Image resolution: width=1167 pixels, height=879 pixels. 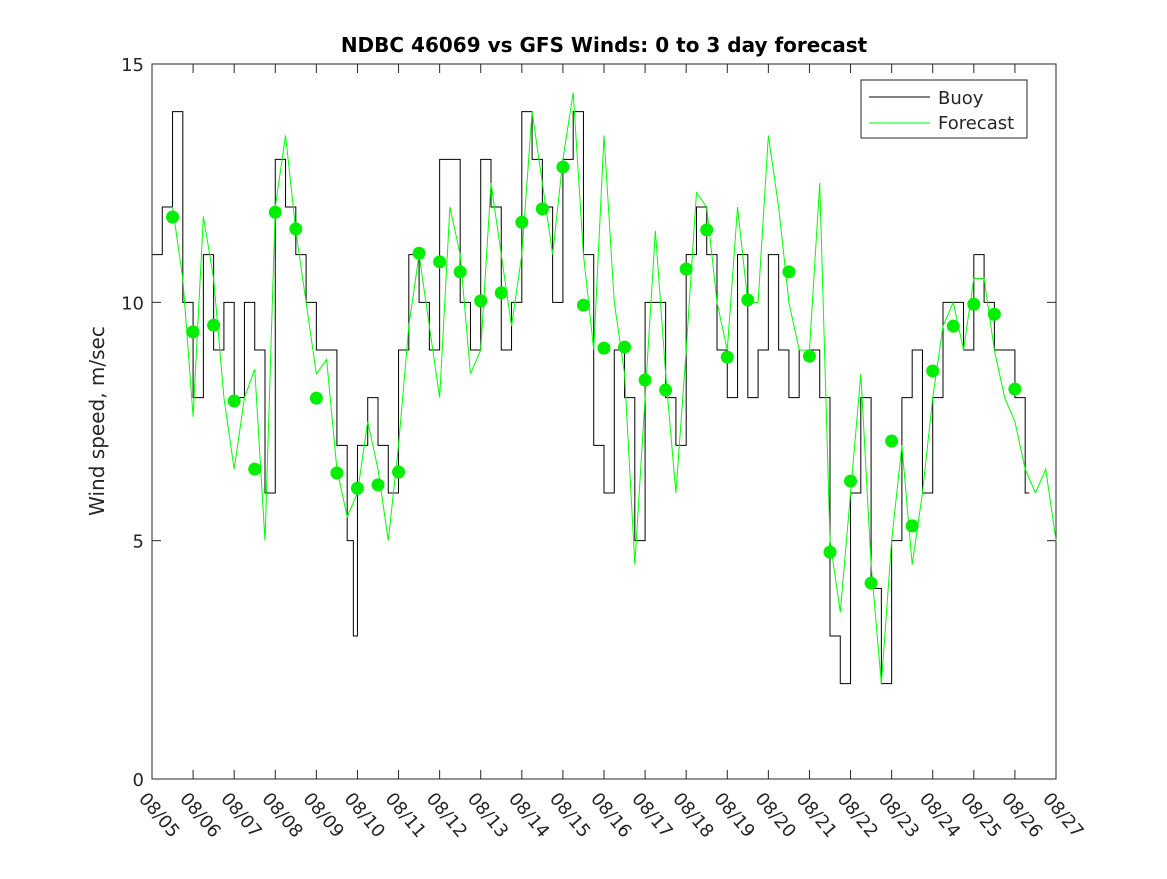 I want to click on legend-box, so click(x=944, y=109).